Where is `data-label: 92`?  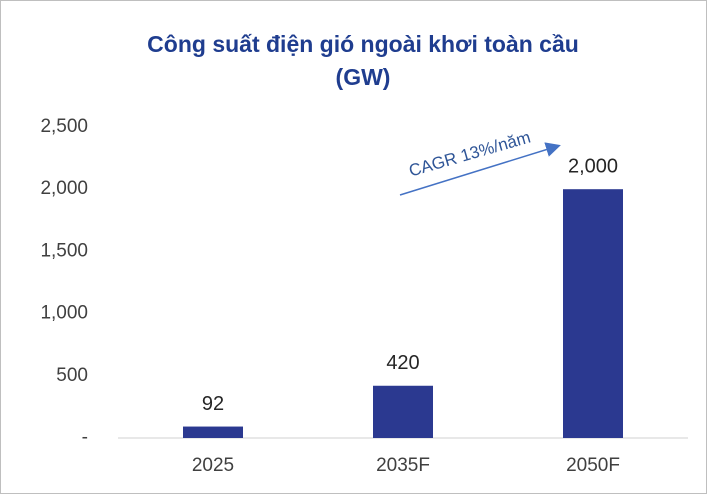
data-label: 92 is located at coordinates (213, 404).